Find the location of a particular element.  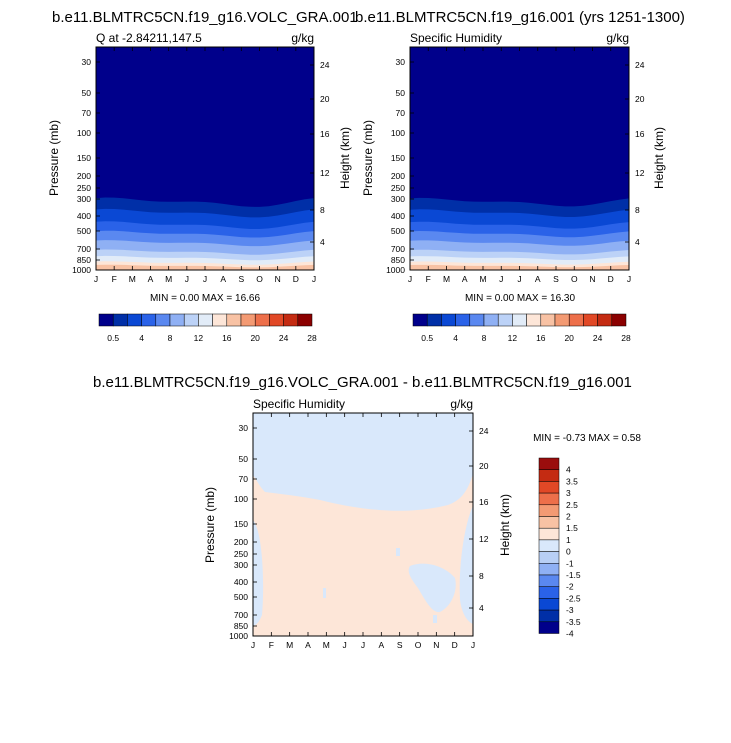

panel-2-colorbar-label: 12 is located at coordinates (513, 338).